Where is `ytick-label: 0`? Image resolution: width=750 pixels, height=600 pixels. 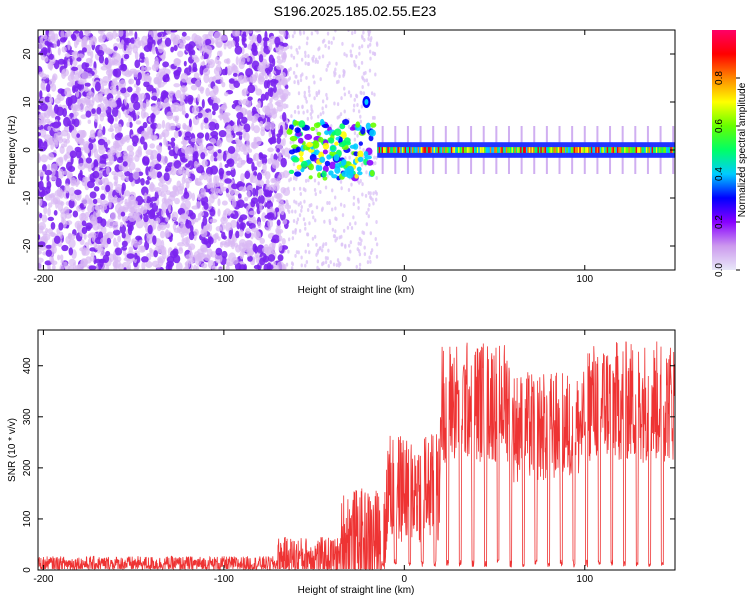
ytick-label: 0 is located at coordinates (27, 570).